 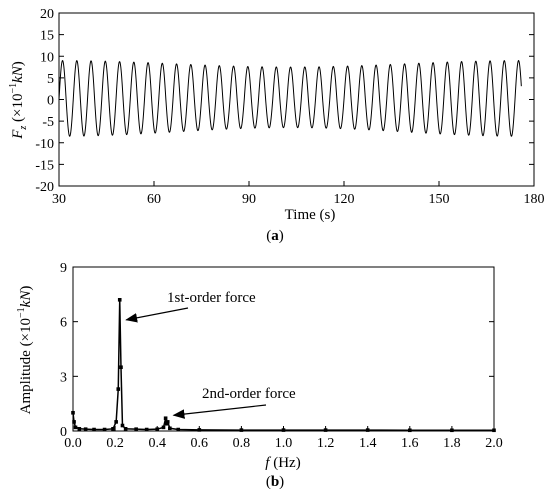 What do you see at coordinates (282, 463) in the screenshot?
I see `plot-b-x-label: f (Hz)` at bounding box center [282, 463].